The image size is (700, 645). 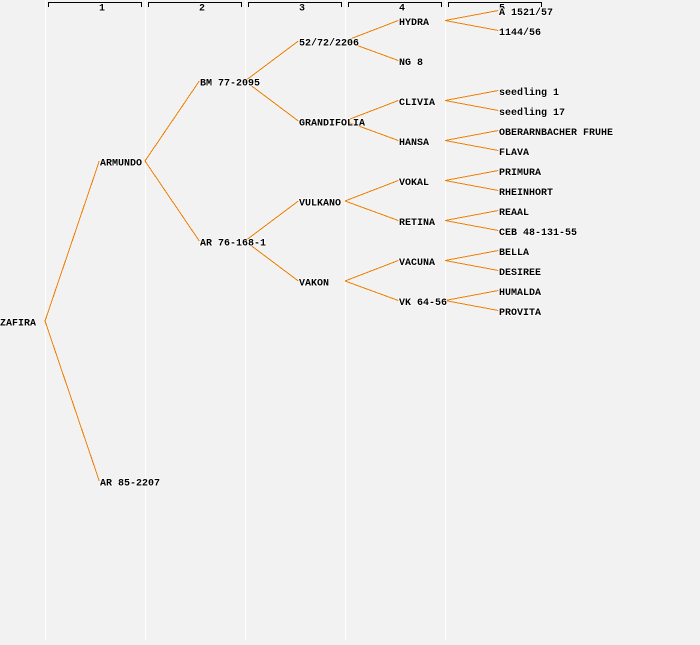 I want to click on svg-text: AR 85-2207, so click(x=130, y=484).